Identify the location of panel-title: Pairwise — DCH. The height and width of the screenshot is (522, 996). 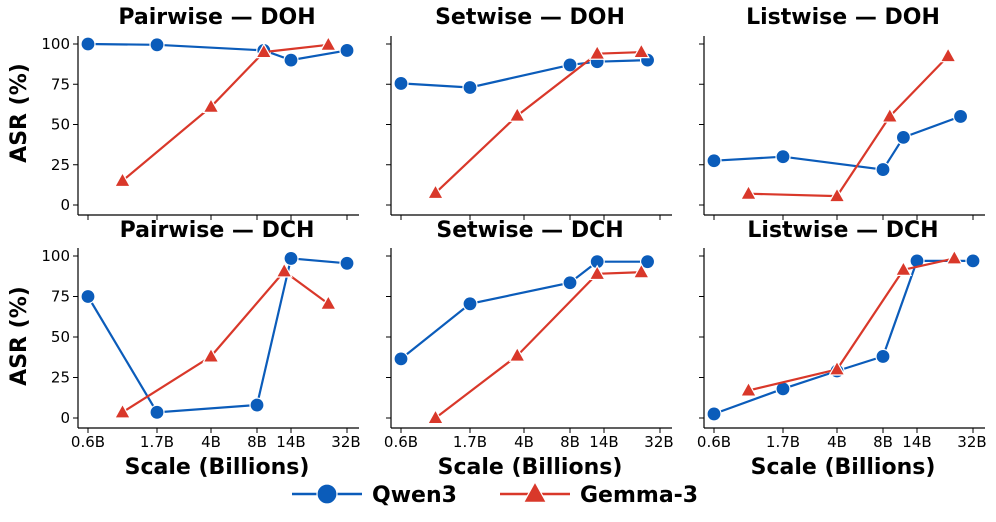
(217, 230).